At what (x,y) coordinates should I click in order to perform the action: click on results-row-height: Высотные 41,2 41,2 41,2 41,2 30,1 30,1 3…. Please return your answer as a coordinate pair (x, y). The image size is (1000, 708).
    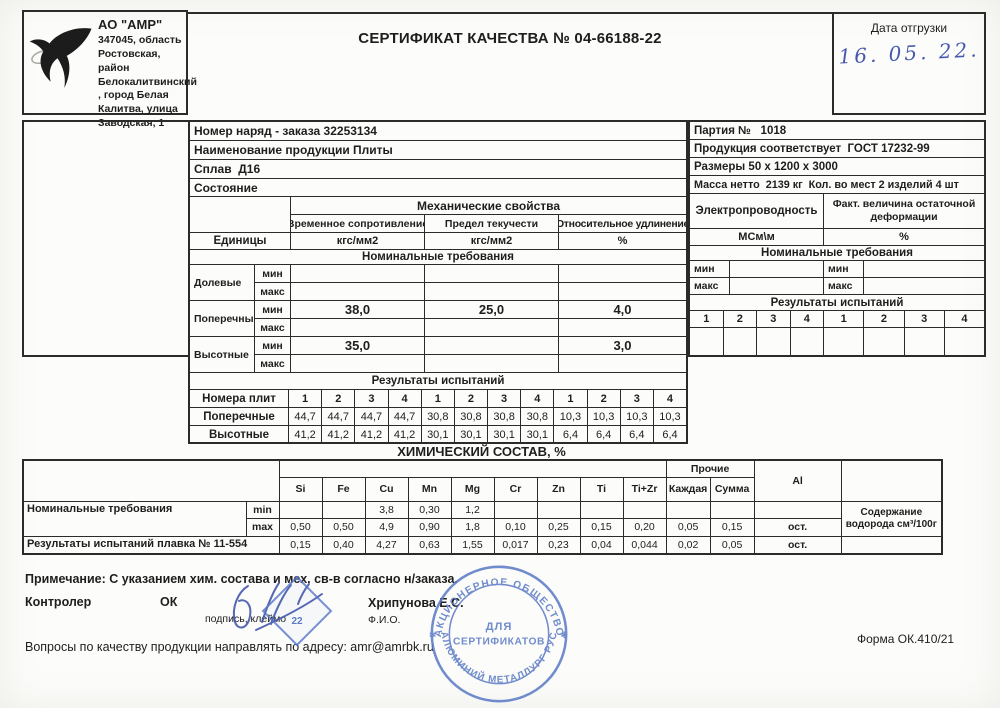
    Looking at the image, I should click on (438, 434).